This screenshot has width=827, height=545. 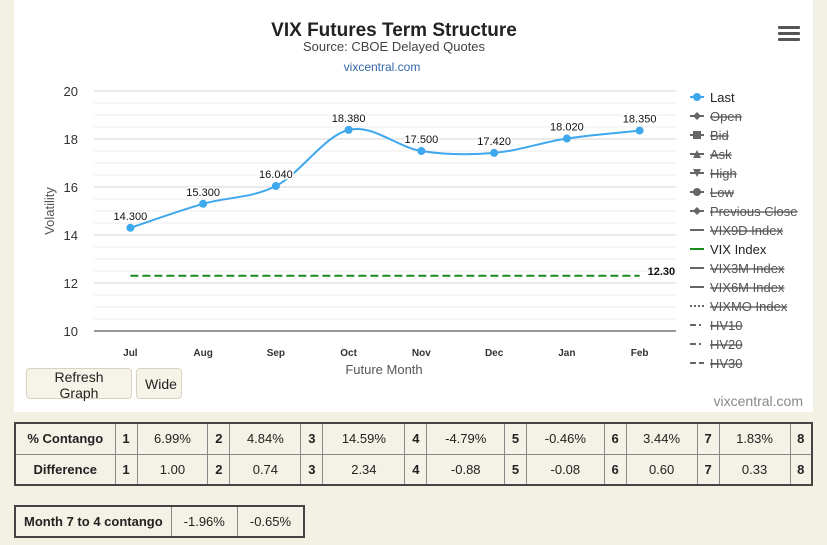 What do you see at coordinates (754, 438) in the screenshot?
I see `contango-value: 1.83%` at bounding box center [754, 438].